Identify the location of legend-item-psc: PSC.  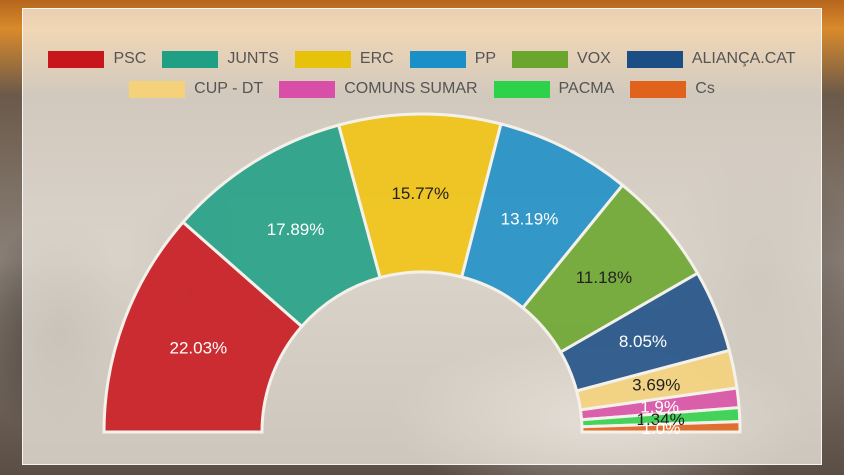
(97, 59).